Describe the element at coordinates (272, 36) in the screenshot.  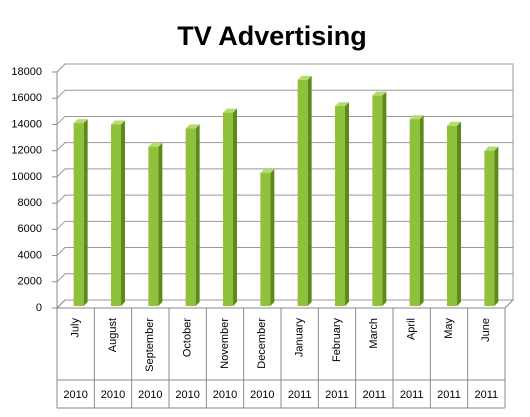
I see `chart-title: TV Advertising` at that location.